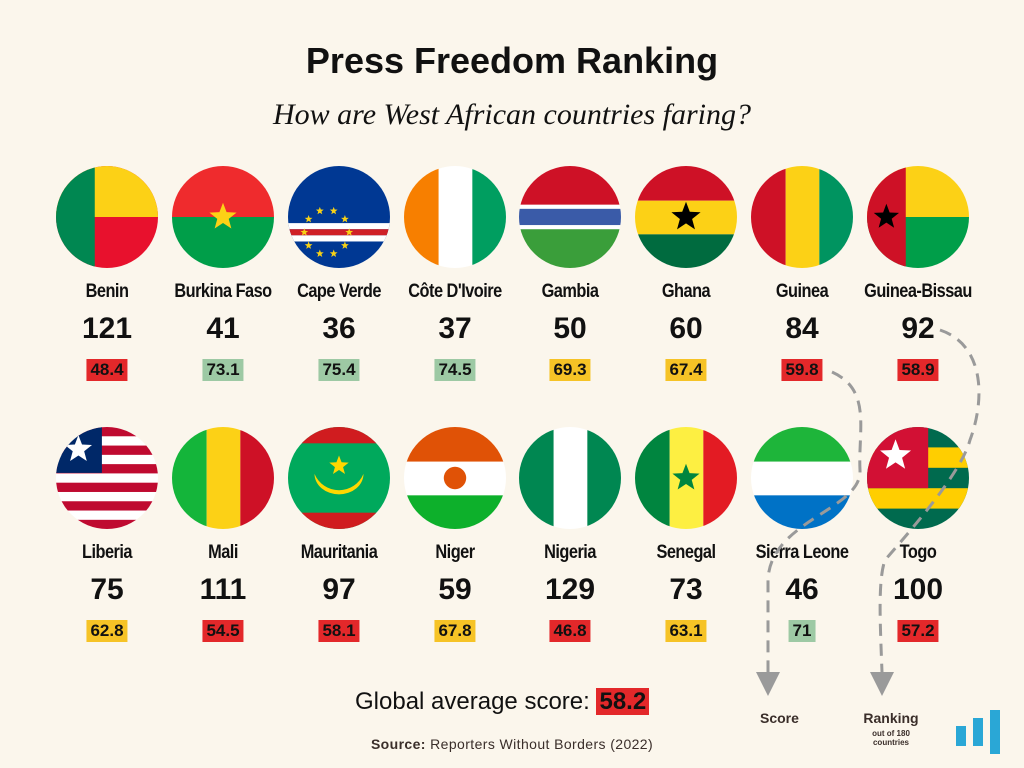  What do you see at coordinates (918, 589) in the screenshot?
I see `country-rank-togo: 100` at bounding box center [918, 589].